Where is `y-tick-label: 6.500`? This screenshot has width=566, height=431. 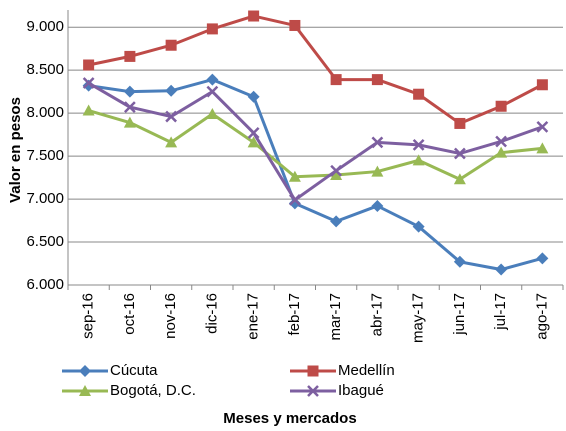 y-tick-label: 6.500 is located at coordinates (45, 241).